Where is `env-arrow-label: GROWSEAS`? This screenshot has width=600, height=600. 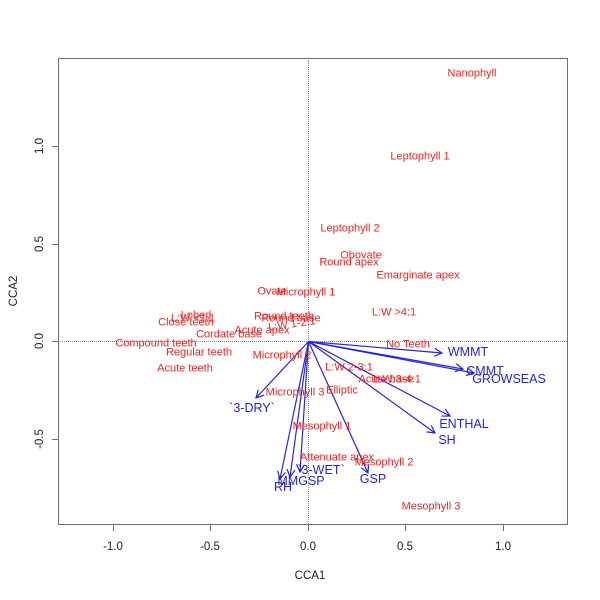 env-arrow-label: GROWSEAS is located at coordinates (509, 378).